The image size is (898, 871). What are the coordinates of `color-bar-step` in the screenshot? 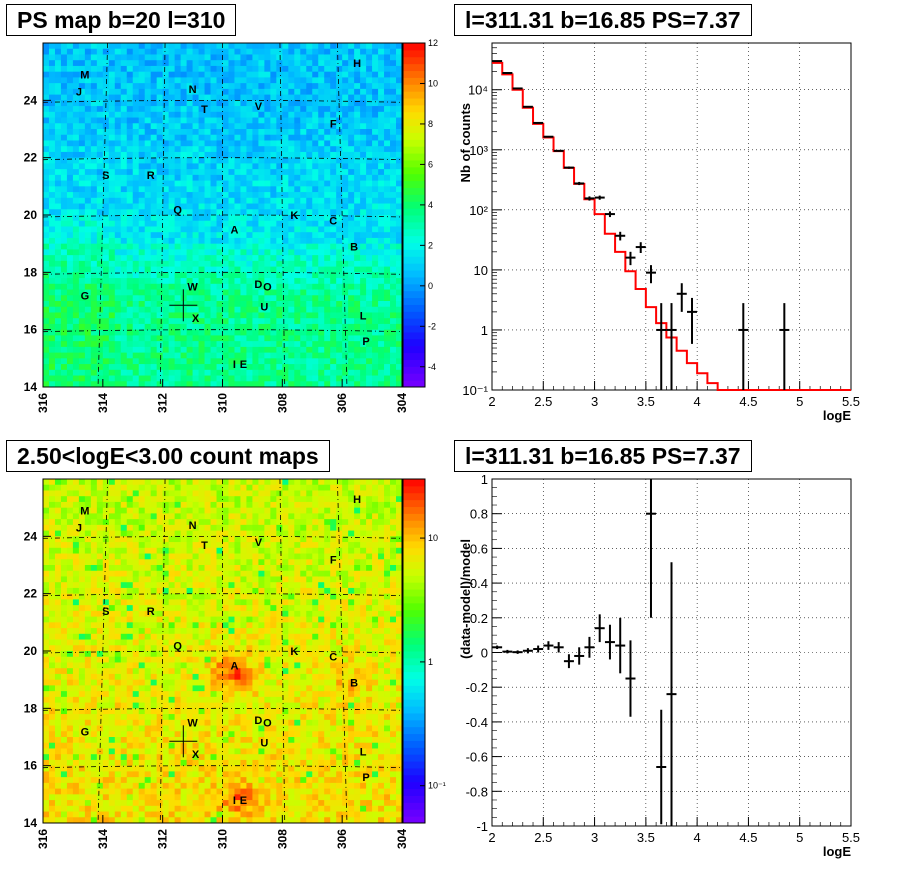 It's located at (414, 102).